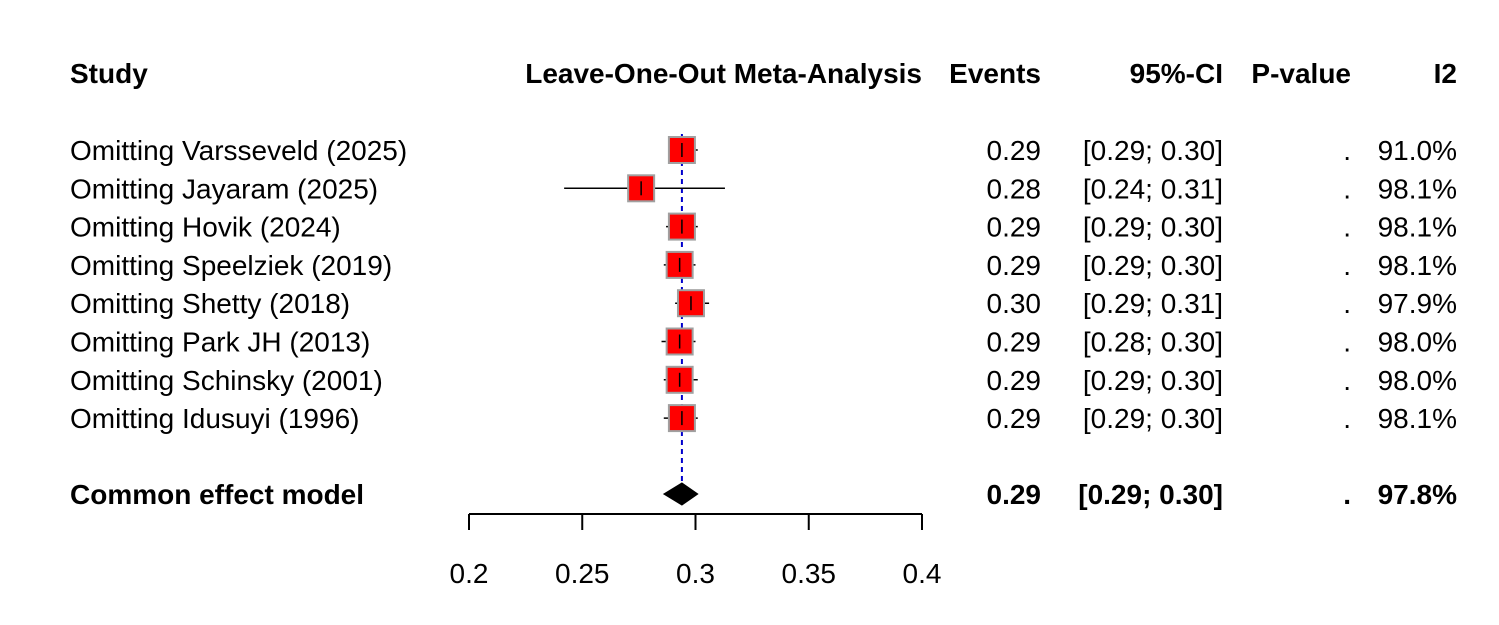 The image size is (1499, 625). What do you see at coordinates (238, 150) in the screenshot?
I see `study-label: Omitting Varsseveld (2025)` at bounding box center [238, 150].